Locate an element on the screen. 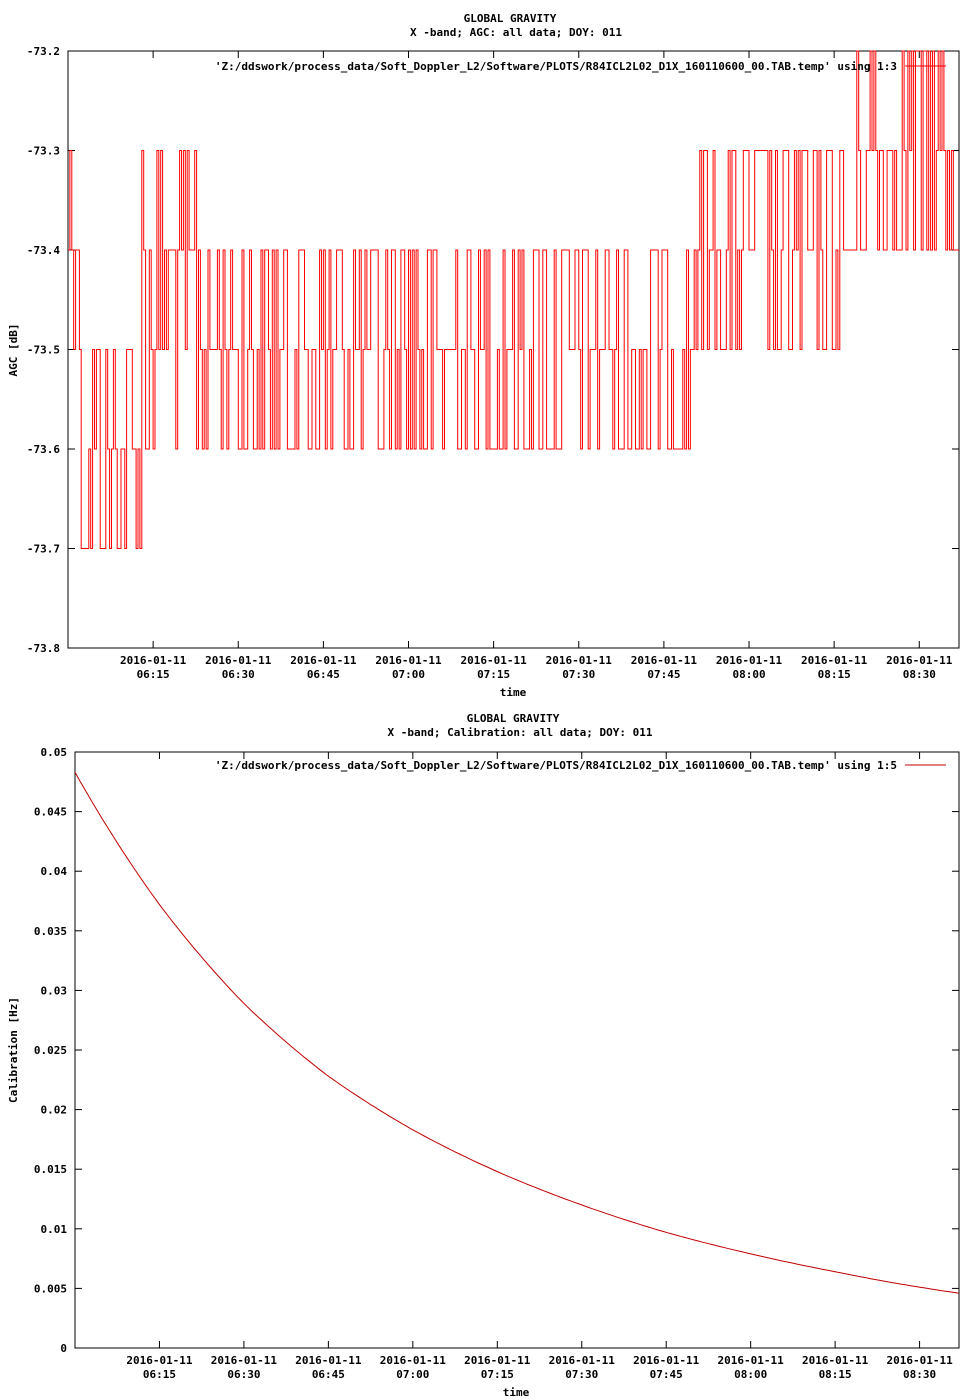  calibration-chart-subtitle: X -band; Calibration: all data; DOY: 011 is located at coordinates (520, 732).